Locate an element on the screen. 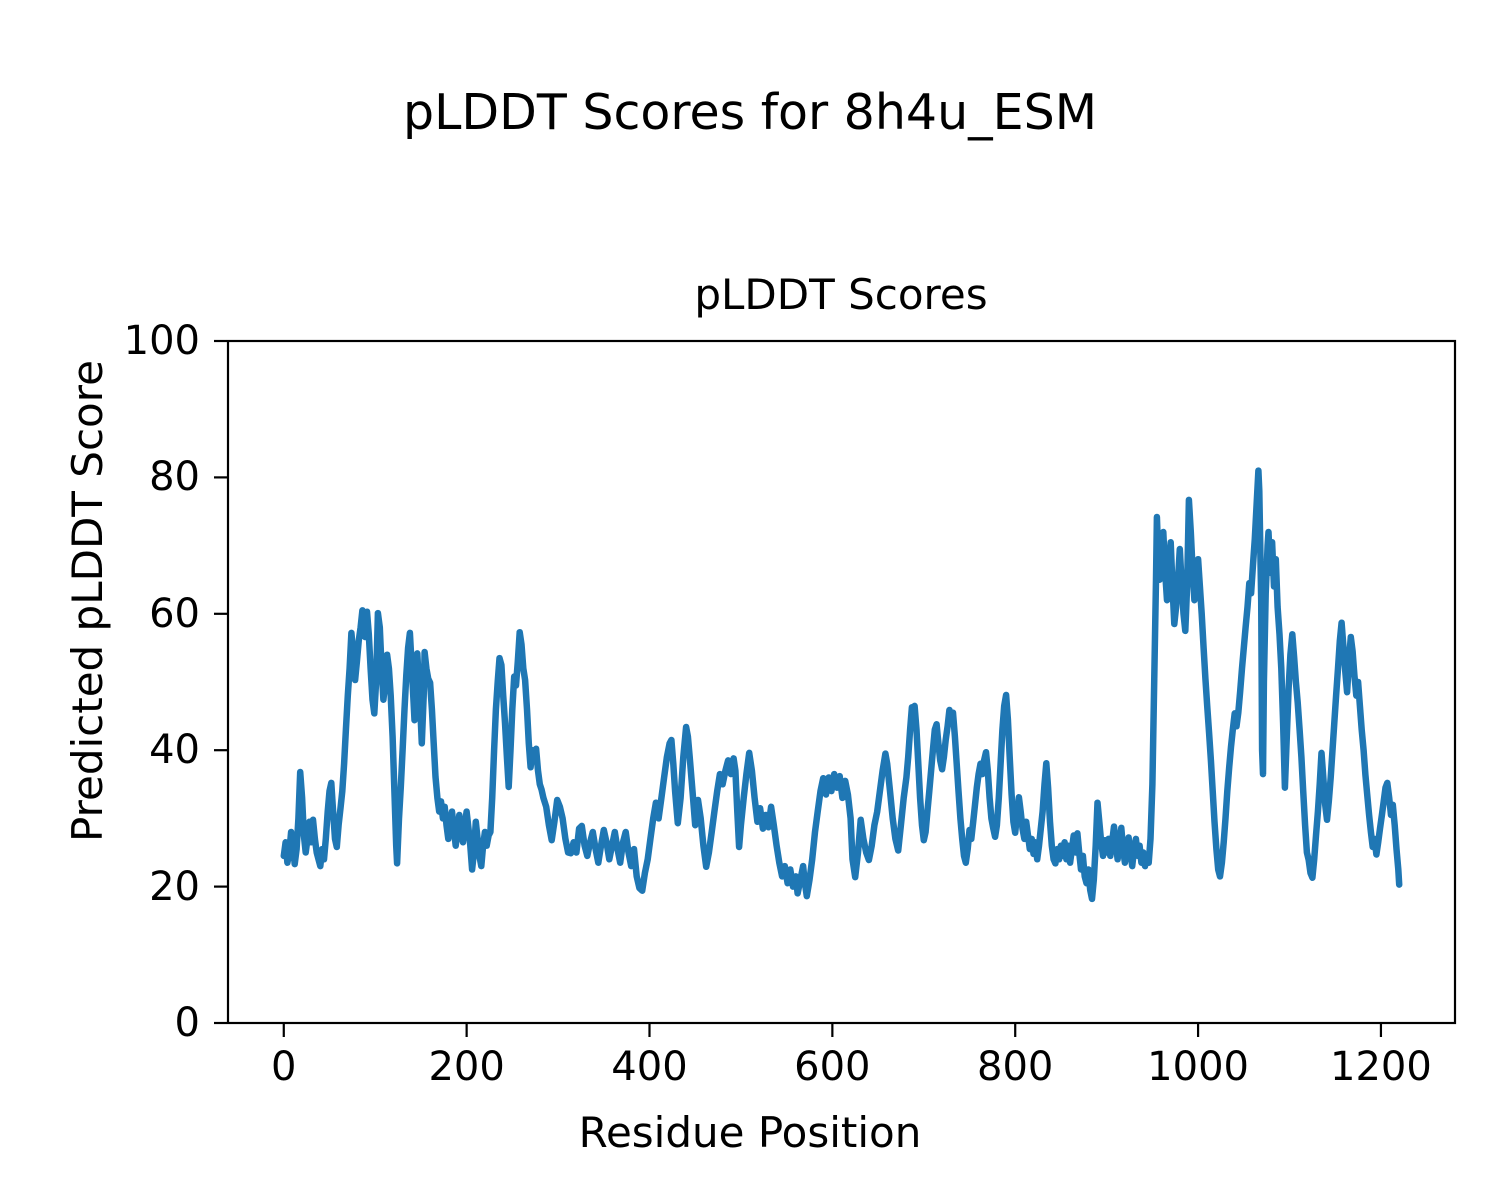 The image size is (1500, 1200). y-axis-label: Predicted pLDDT Score is located at coordinates (87, 601).